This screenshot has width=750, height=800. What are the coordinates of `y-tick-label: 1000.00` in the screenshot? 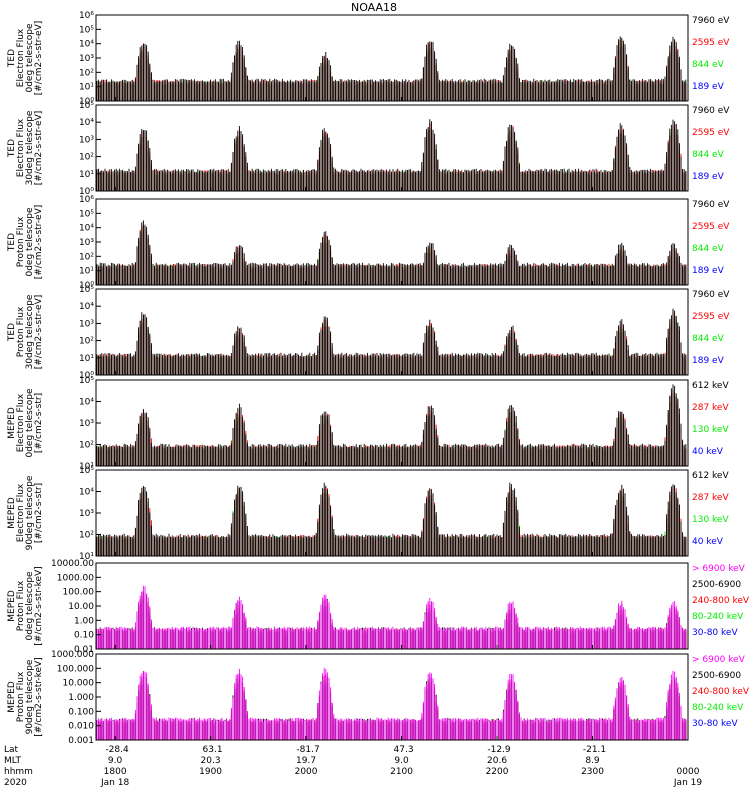 It's located at (75, 578).